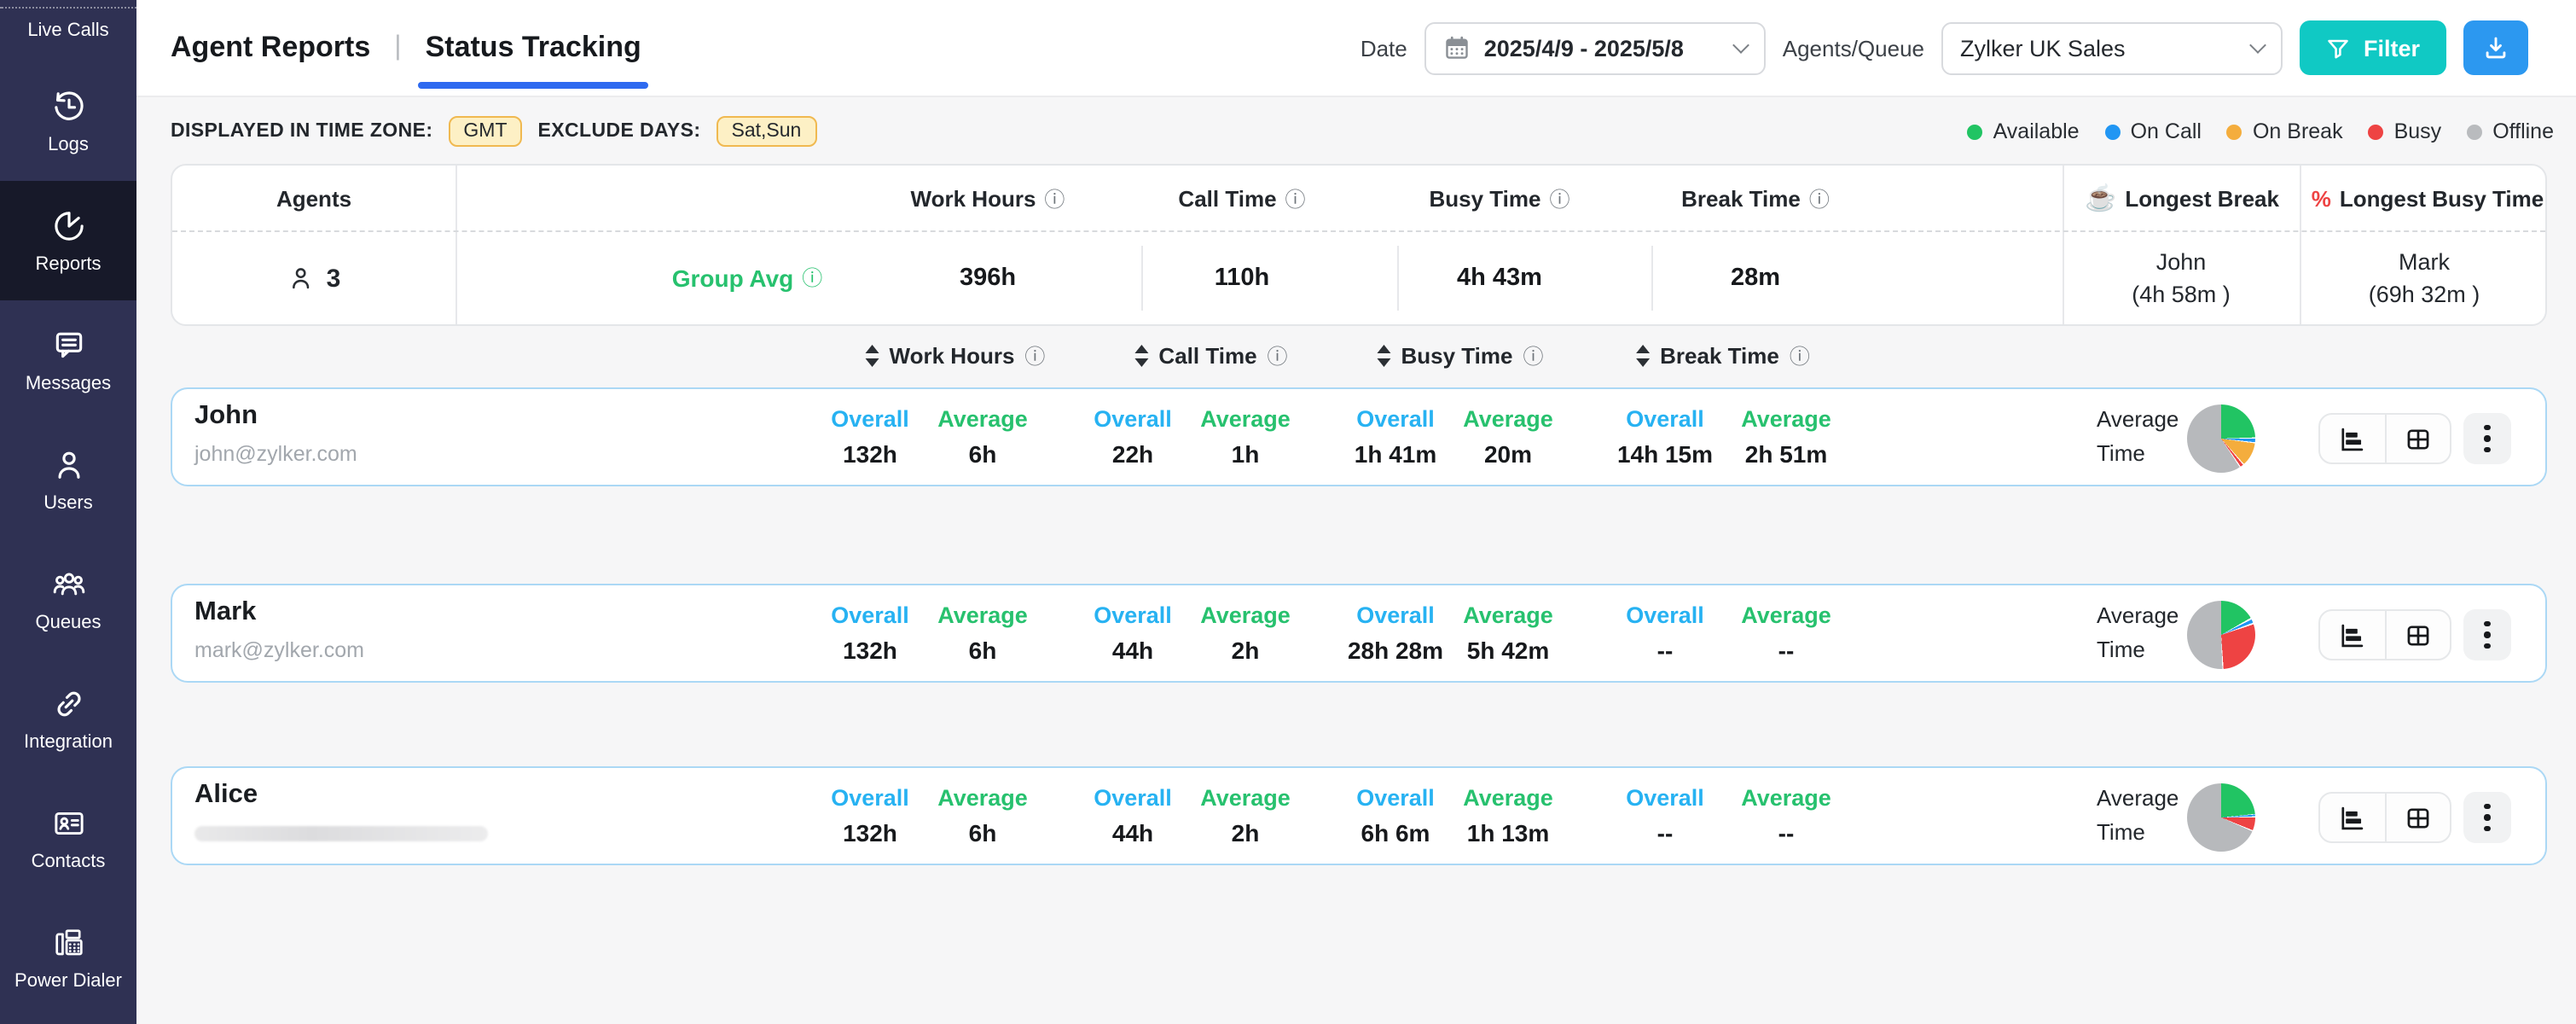 This screenshot has height=1024, width=2576. Describe the element at coordinates (1583, 48) in the screenshot. I see `date-range-value: 2025/4/9 - 2025/5/8` at that location.